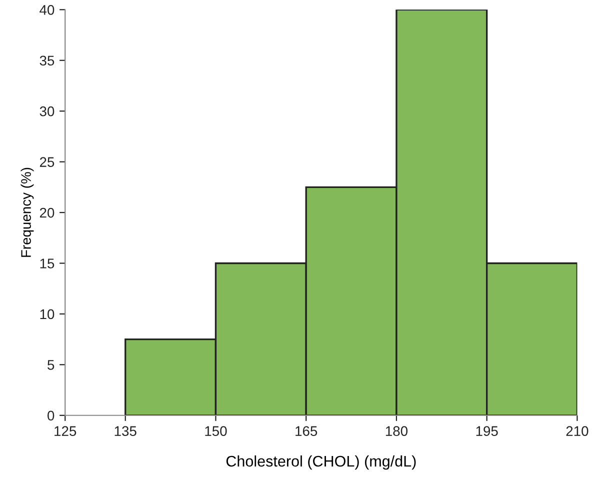  What do you see at coordinates (47, 162) in the screenshot?
I see `y-tick-label: 25` at bounding box center [47, 162].